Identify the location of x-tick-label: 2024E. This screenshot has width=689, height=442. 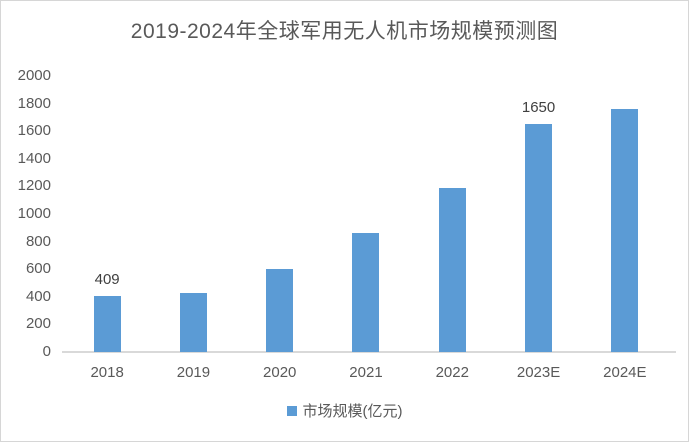
(625, 372).